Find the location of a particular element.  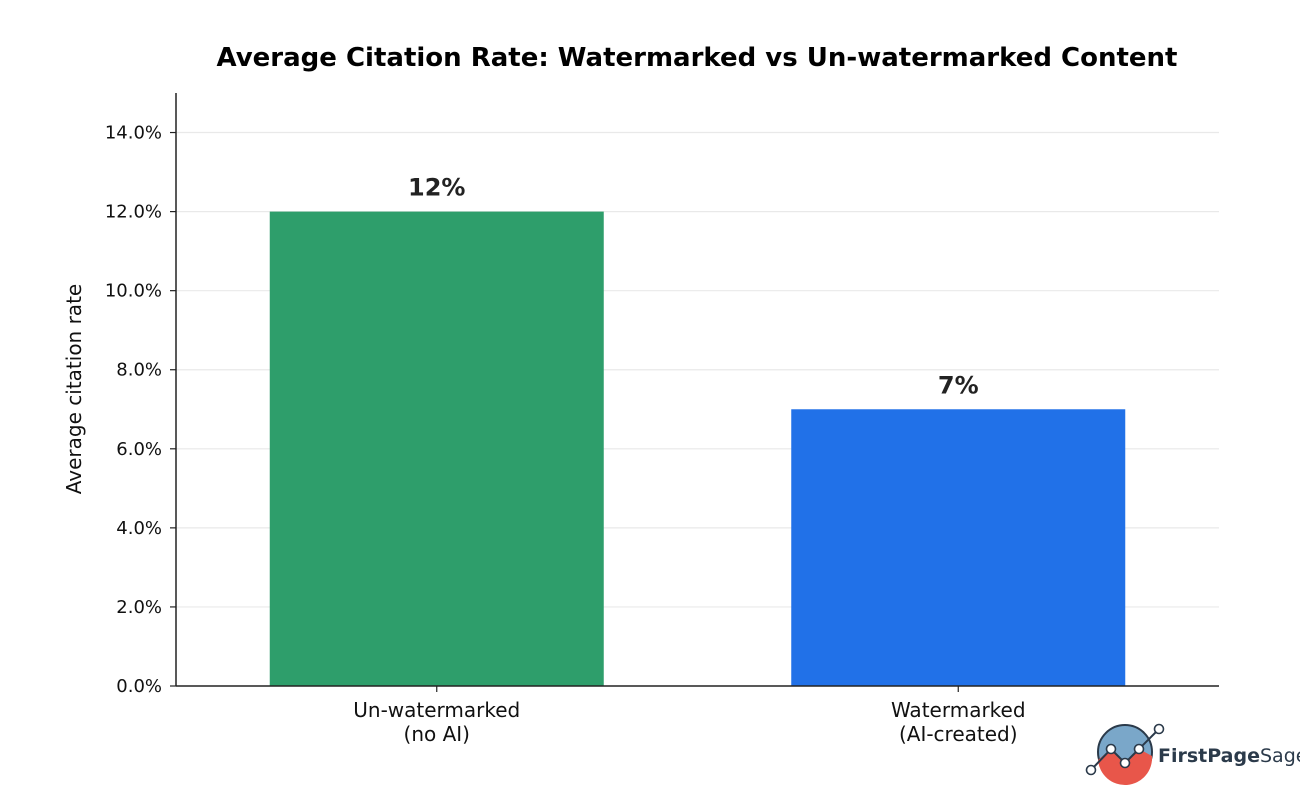

logo-text-light: Sage is located at coordinates (1280, 756).